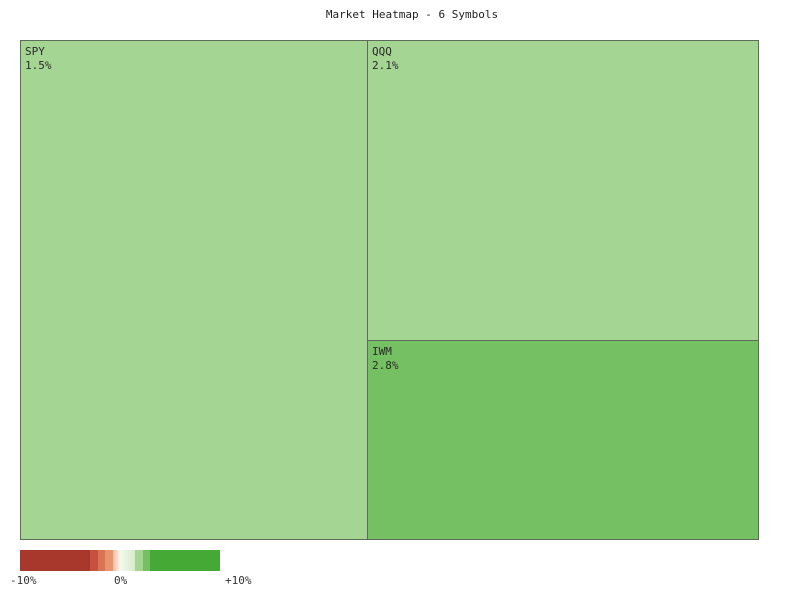 This screenshot has width=800, height=600. I want to click on legend-mid-label: 0%, so click(121, 580).